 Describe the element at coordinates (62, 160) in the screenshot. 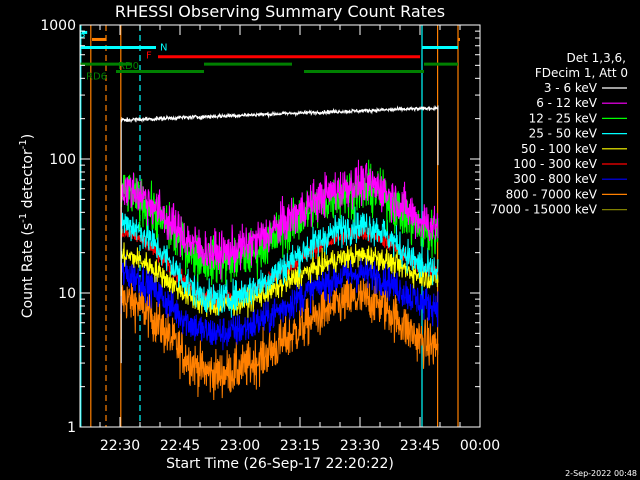

I see `y-tick-label: 100` at that location.